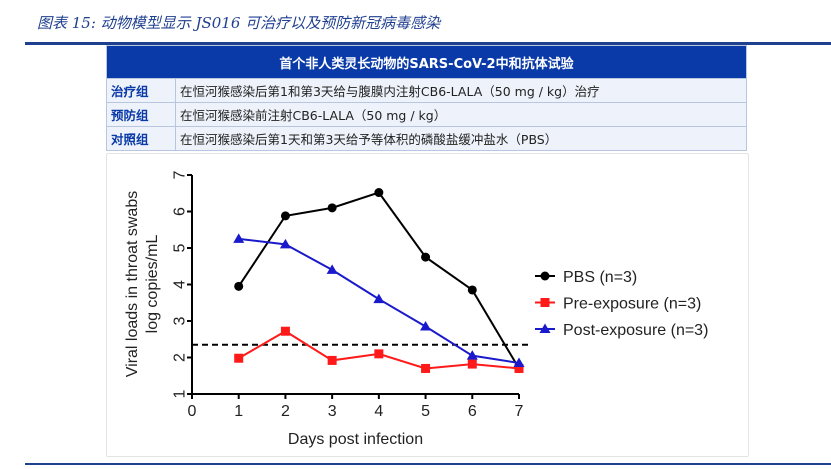 The image size is (831, 469). What do you see at coordinates (141, 90) in the screenshot?
I see `row-label: 治疗组` at bounding box center [141, 90].